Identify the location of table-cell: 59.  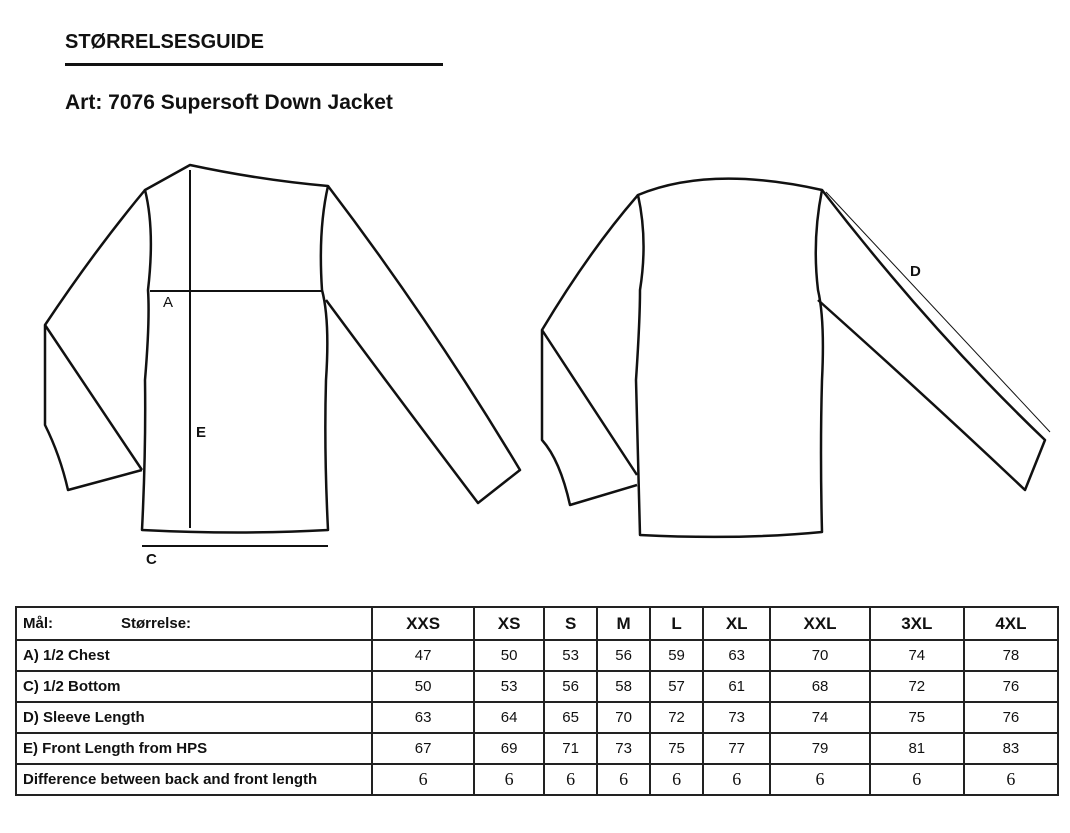
(677, 655).